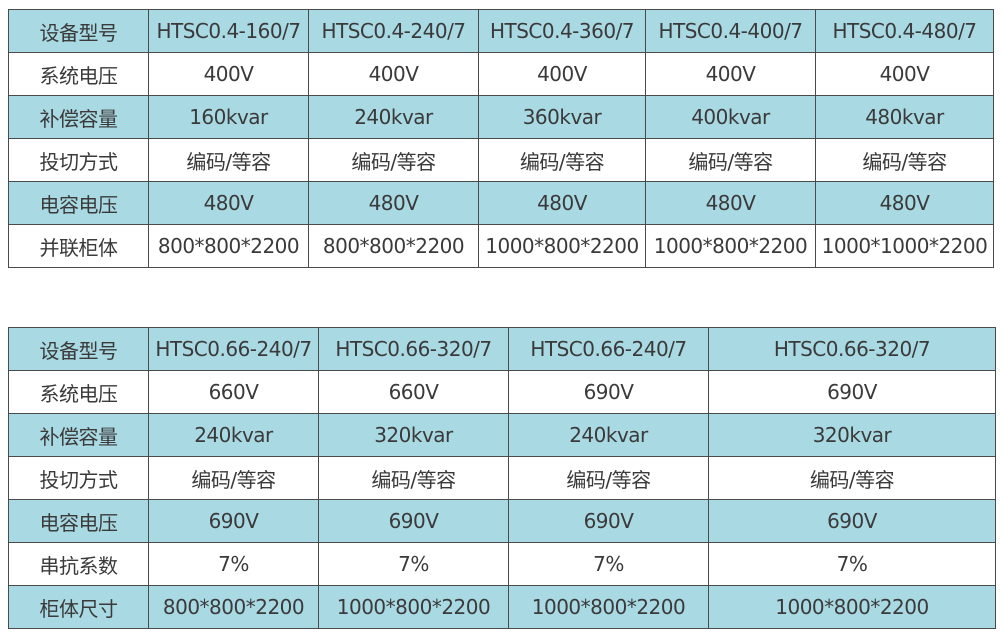 This screenshot has height=638, width=1002. I want to click on table-cell: HTSC0.4-240/7, so click(393, 31).